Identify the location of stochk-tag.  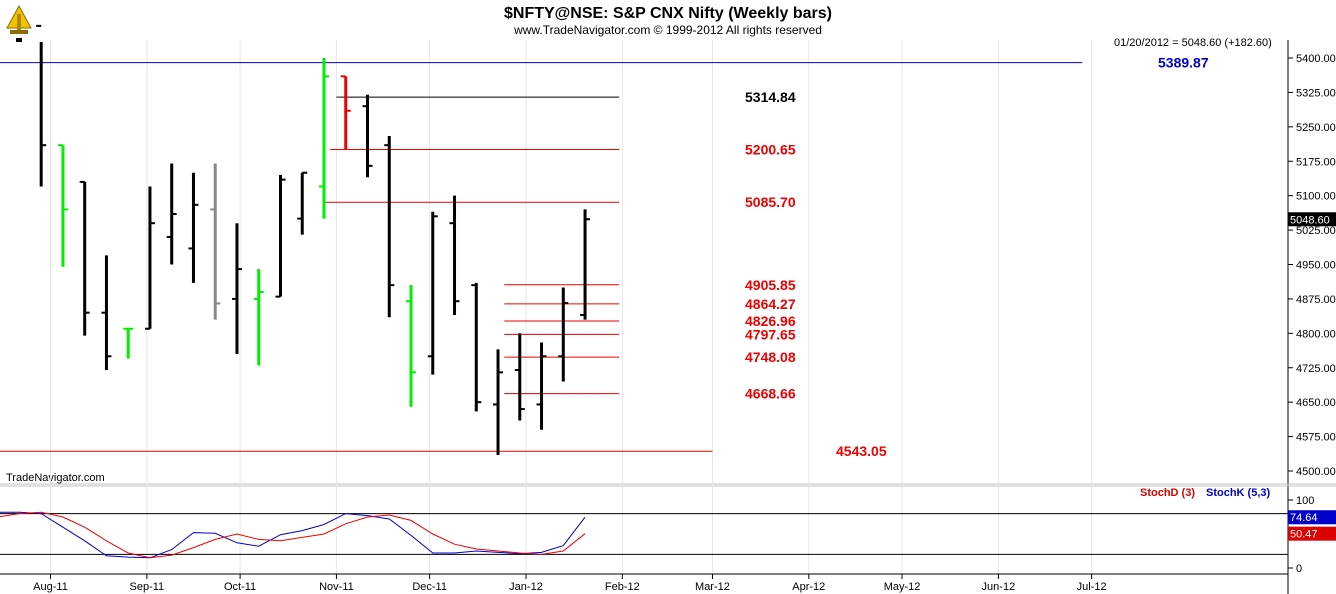
(1312, 517).